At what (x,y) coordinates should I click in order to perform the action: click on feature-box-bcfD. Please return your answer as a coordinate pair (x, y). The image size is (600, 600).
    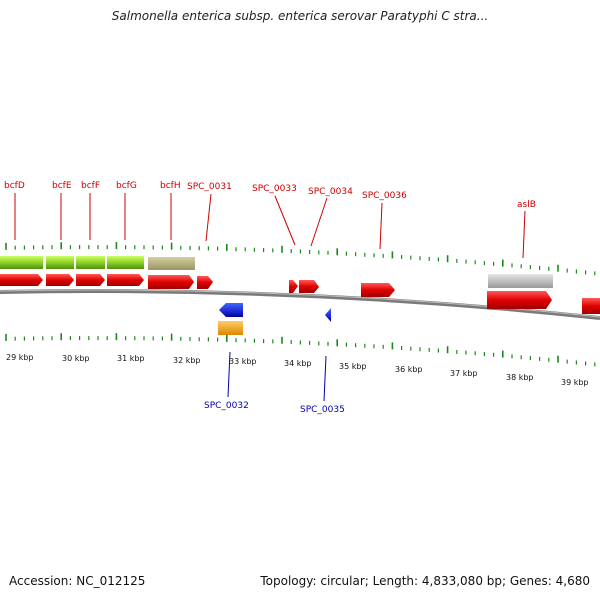
    Looking at the image, I should click on (21, 262).